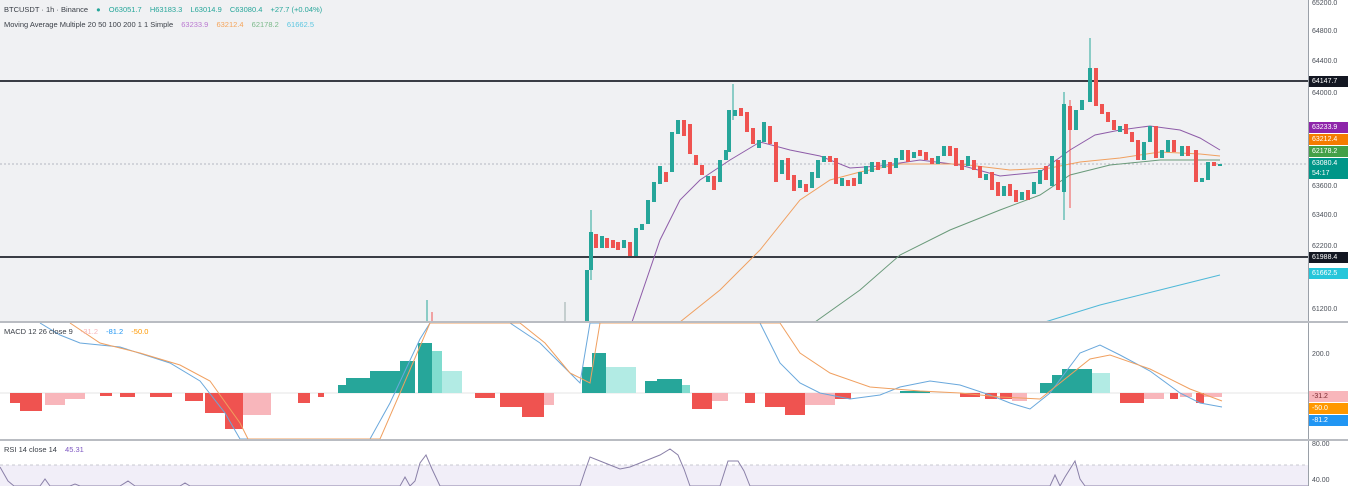  I want to click on bar-countdown-tag: 54:17, so click(1328, 173).